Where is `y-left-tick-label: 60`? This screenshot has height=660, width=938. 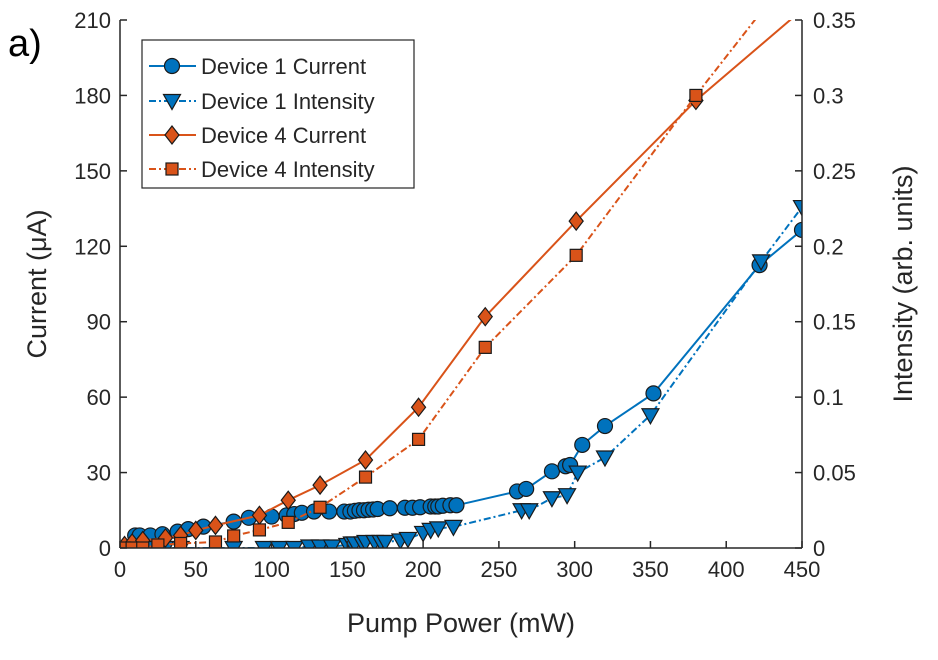 y-left-tick-label: 60 is located at coordinates (99, 397).